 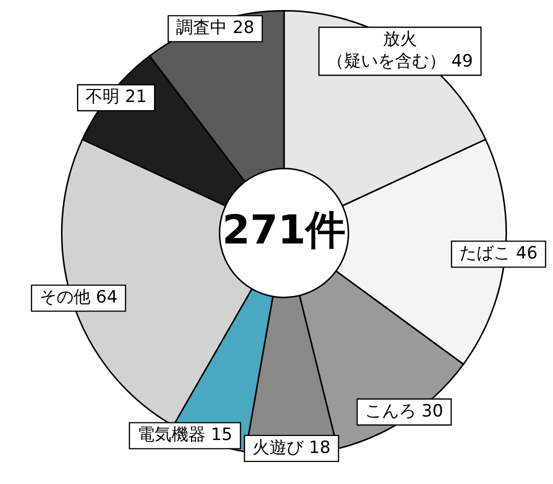 What do you see at coordinates (527, 254) in the screenshot?
I see `data-label: 46` at bounding box center [527, 254].